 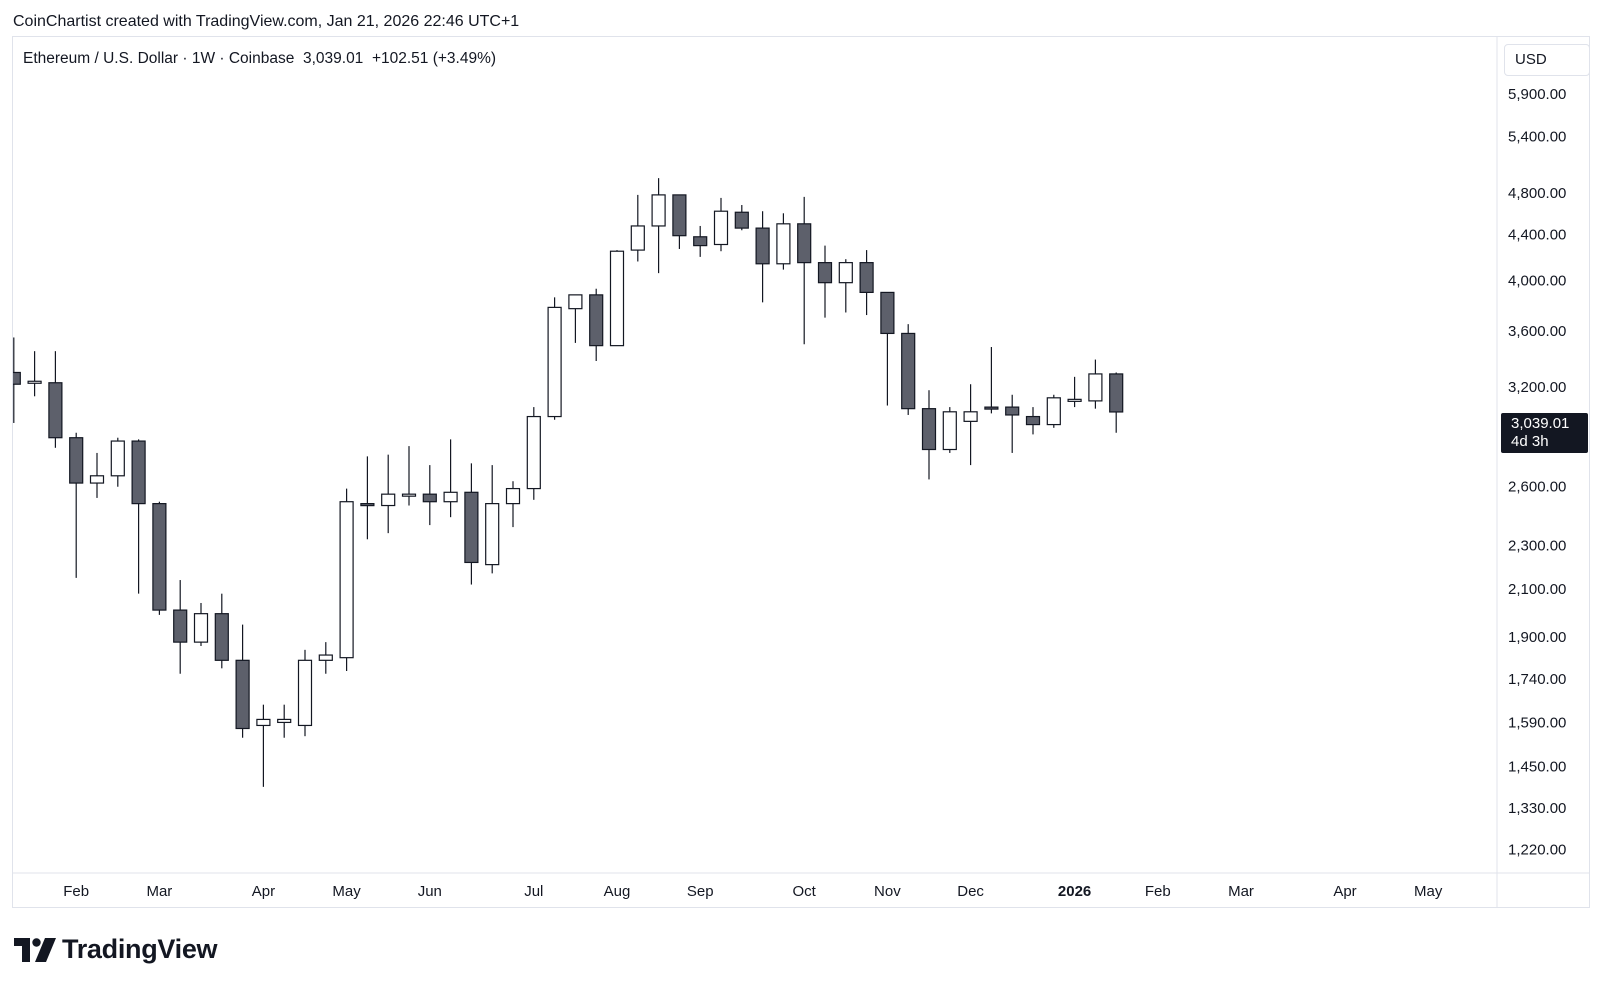 What do you see at coordinates (346, 891) in the screenshot?
I see `time-tick-label: May` at bounding box center [346, 891].